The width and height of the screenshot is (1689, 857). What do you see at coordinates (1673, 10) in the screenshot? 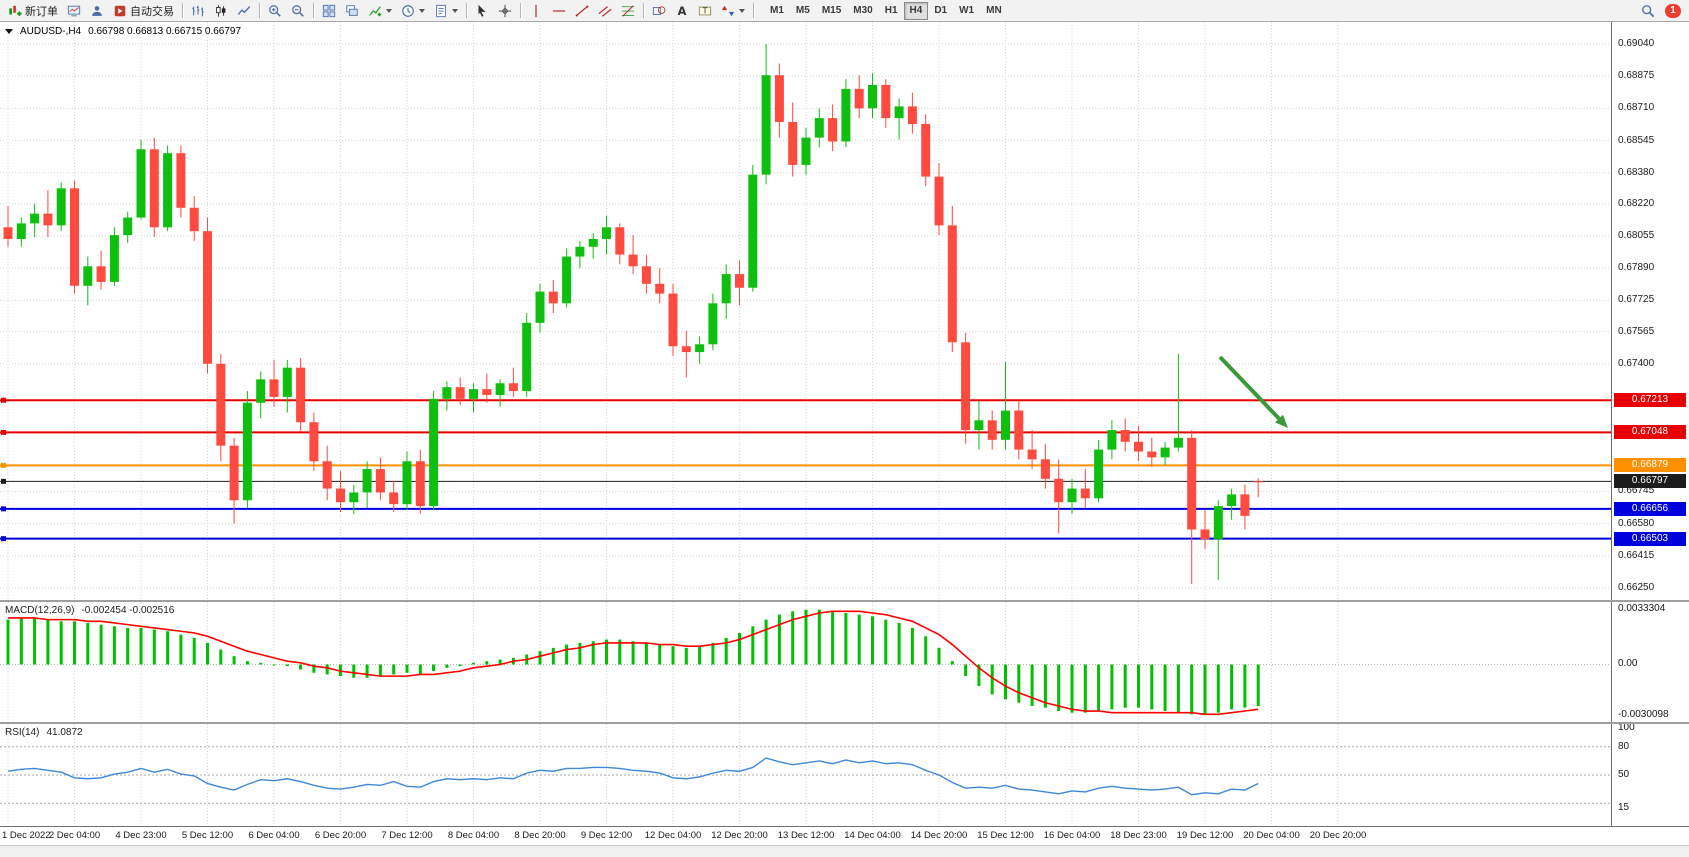
I see `notification-badge: 1` at bounding box center [1673, 10].